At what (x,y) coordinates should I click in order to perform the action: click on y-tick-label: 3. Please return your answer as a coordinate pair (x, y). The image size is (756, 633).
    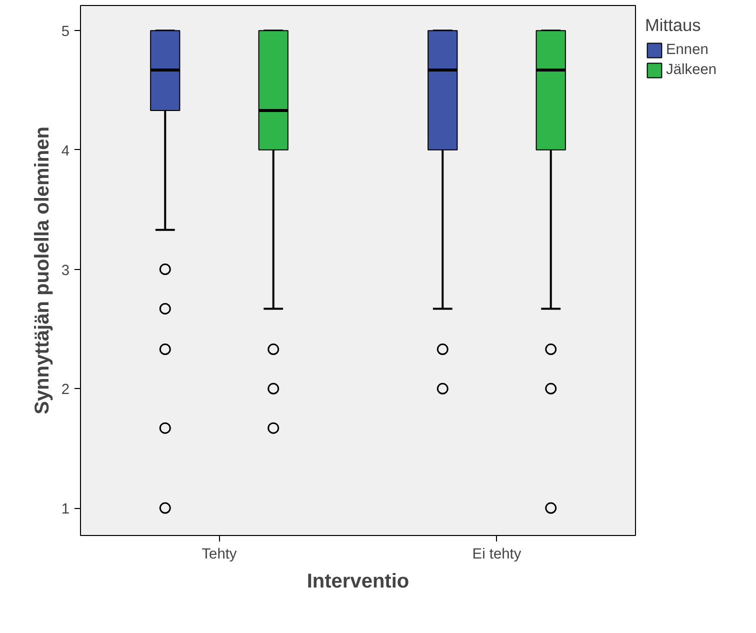
    Looking at the image, I should click on (65, 270).